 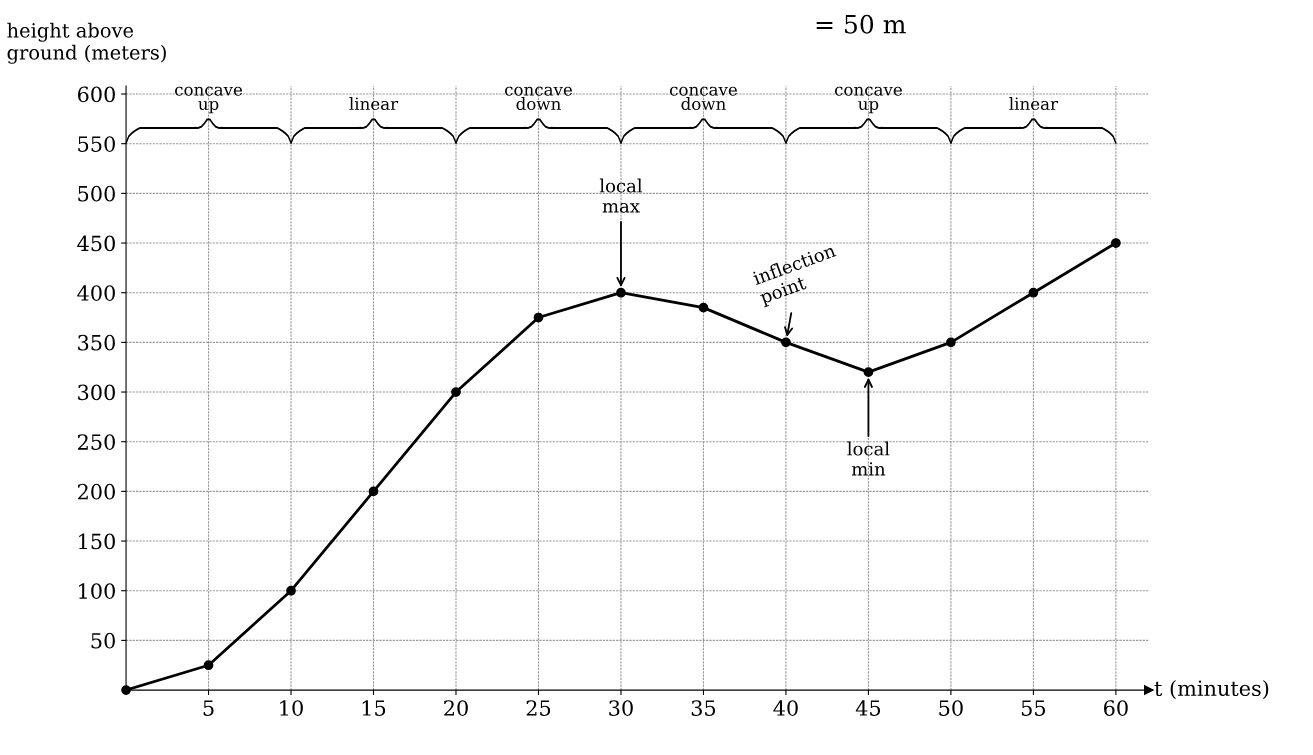 I want to click on x-tick-label: 15, so click(x=374, y=708).